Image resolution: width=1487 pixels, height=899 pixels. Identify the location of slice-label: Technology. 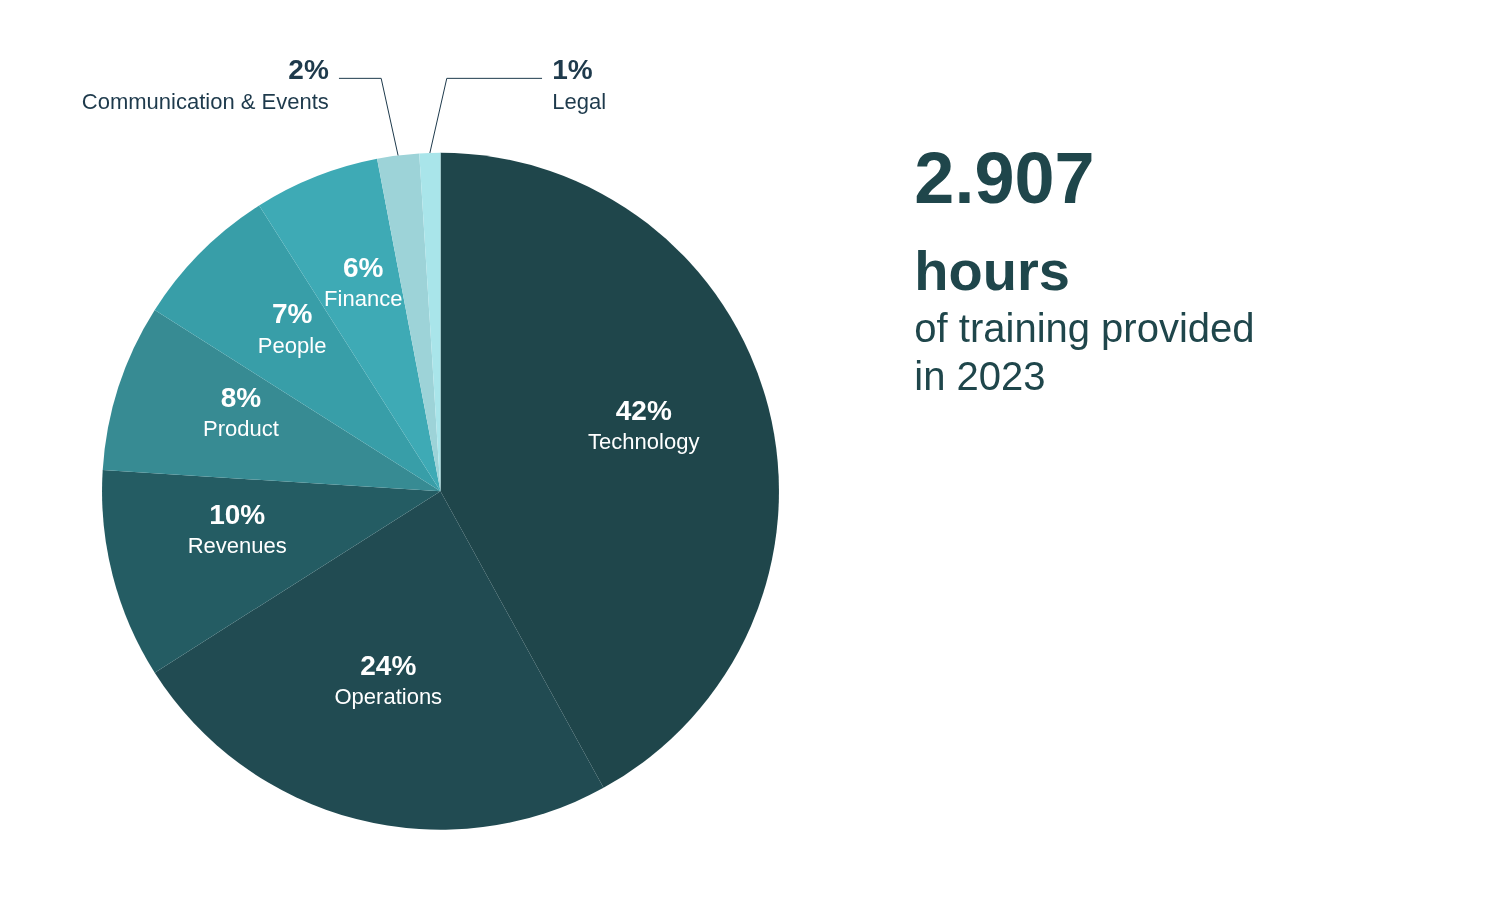
(644, 441).